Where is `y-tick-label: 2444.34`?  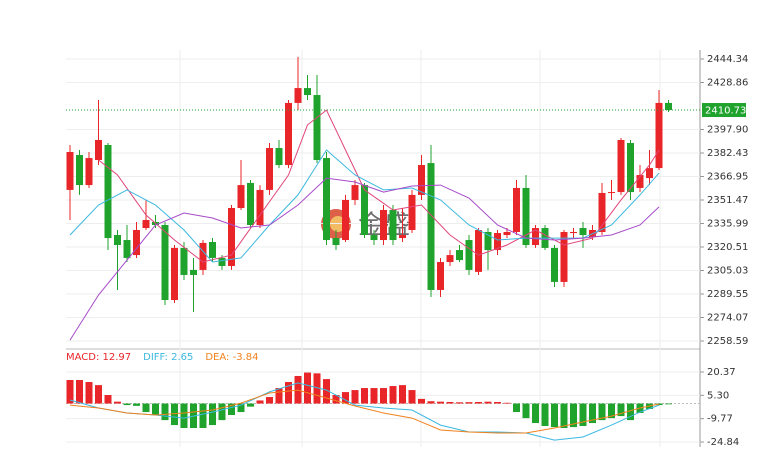 y-tick-label: 2444.34 is located at coordinates (727, 59).